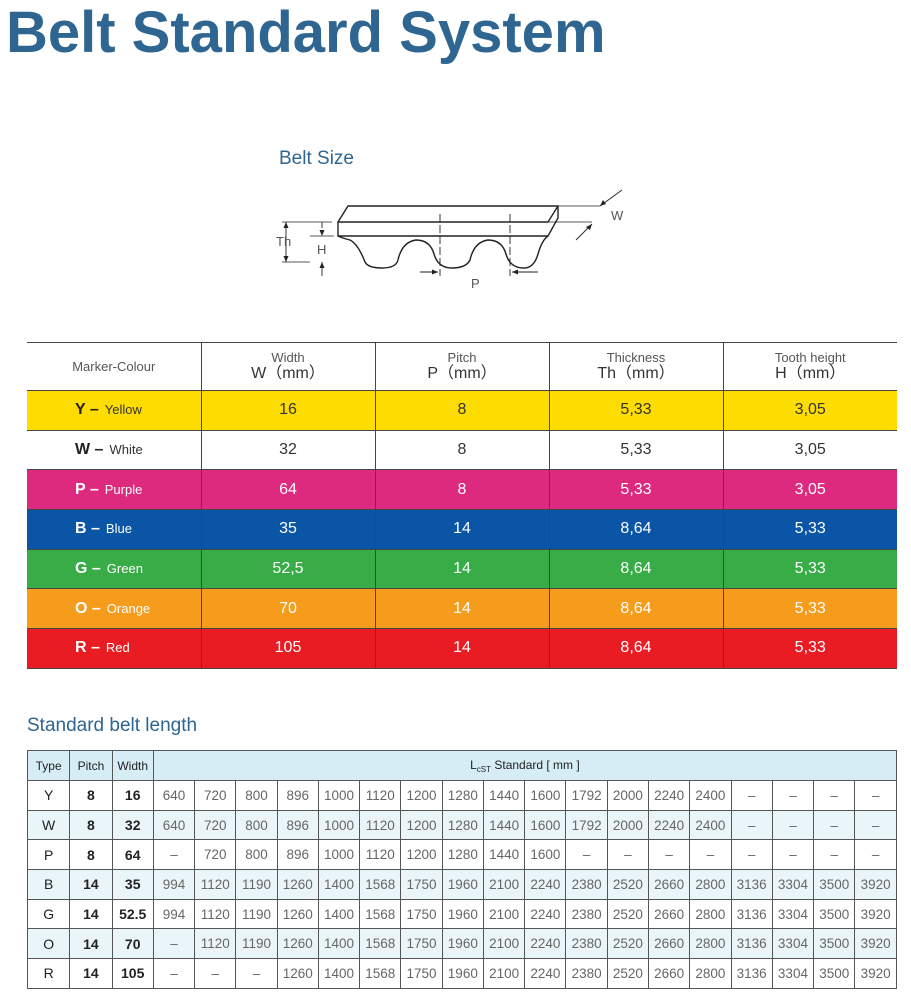 The height and width of the screenshot is (995, 911). Describe the element at coordinates (339, 825) in the screenshot. I see `length-cell: 1000` at that location.